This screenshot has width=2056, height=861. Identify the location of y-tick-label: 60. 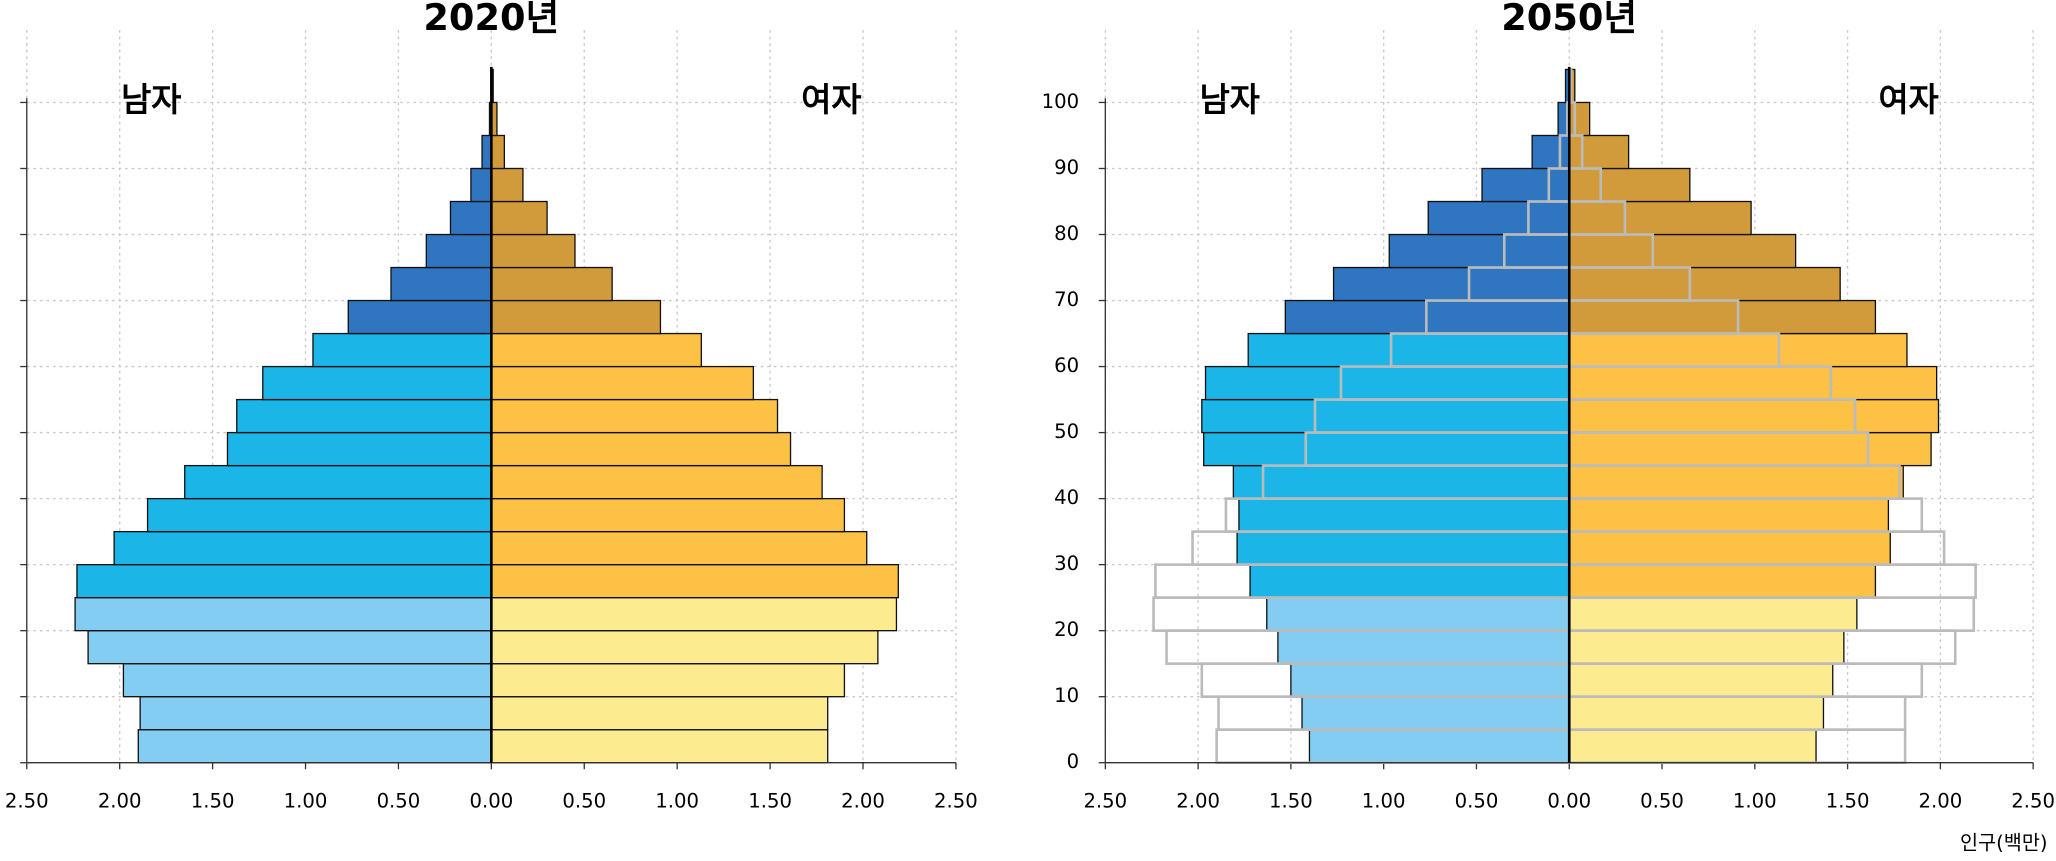
(1066, 365).